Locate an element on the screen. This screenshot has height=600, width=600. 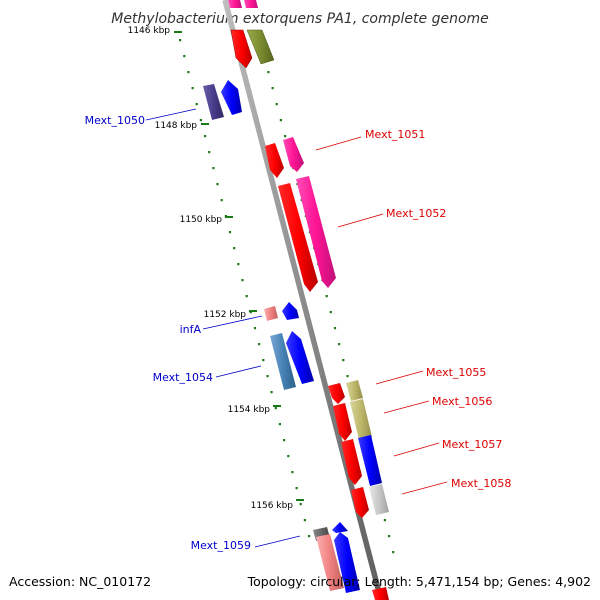
gene-label-infa: infA is located at coordinates (191, 329).